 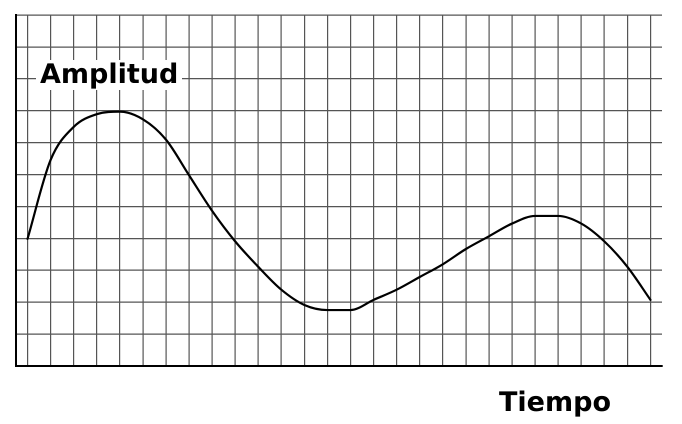 I want to click on x-axis-title: Tiempo, so click(x=555, y=402).